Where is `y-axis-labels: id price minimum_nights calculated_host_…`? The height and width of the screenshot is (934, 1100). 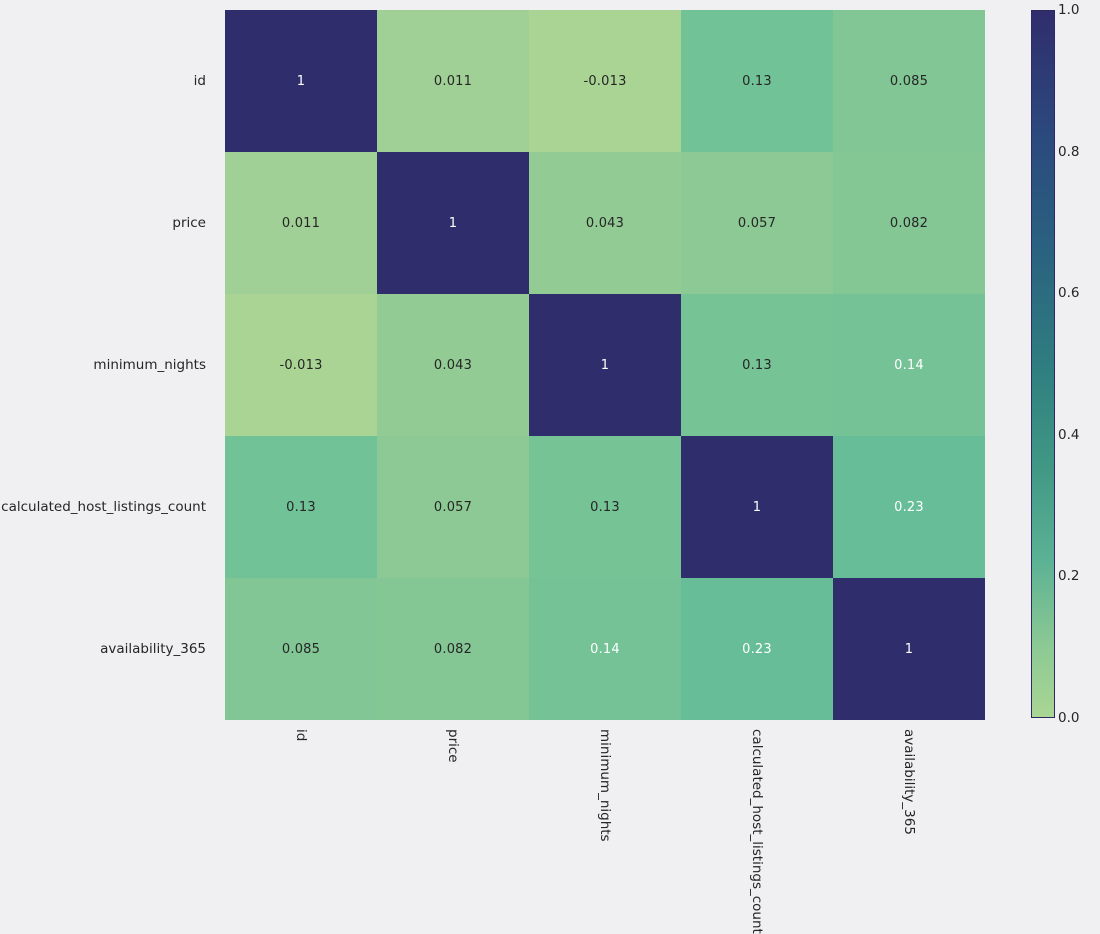 y-axis-labels: id price minimum_nights calculated_host_… is located at coordinates (107, 365).